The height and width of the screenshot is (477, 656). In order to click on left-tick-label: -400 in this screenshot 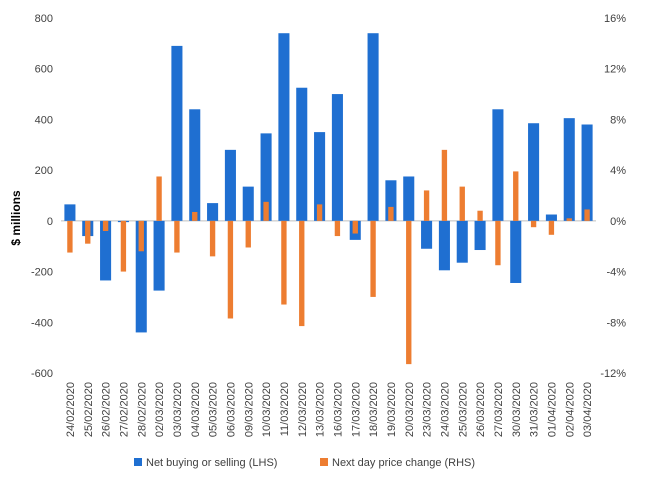, I will do `click(42, 323)`.